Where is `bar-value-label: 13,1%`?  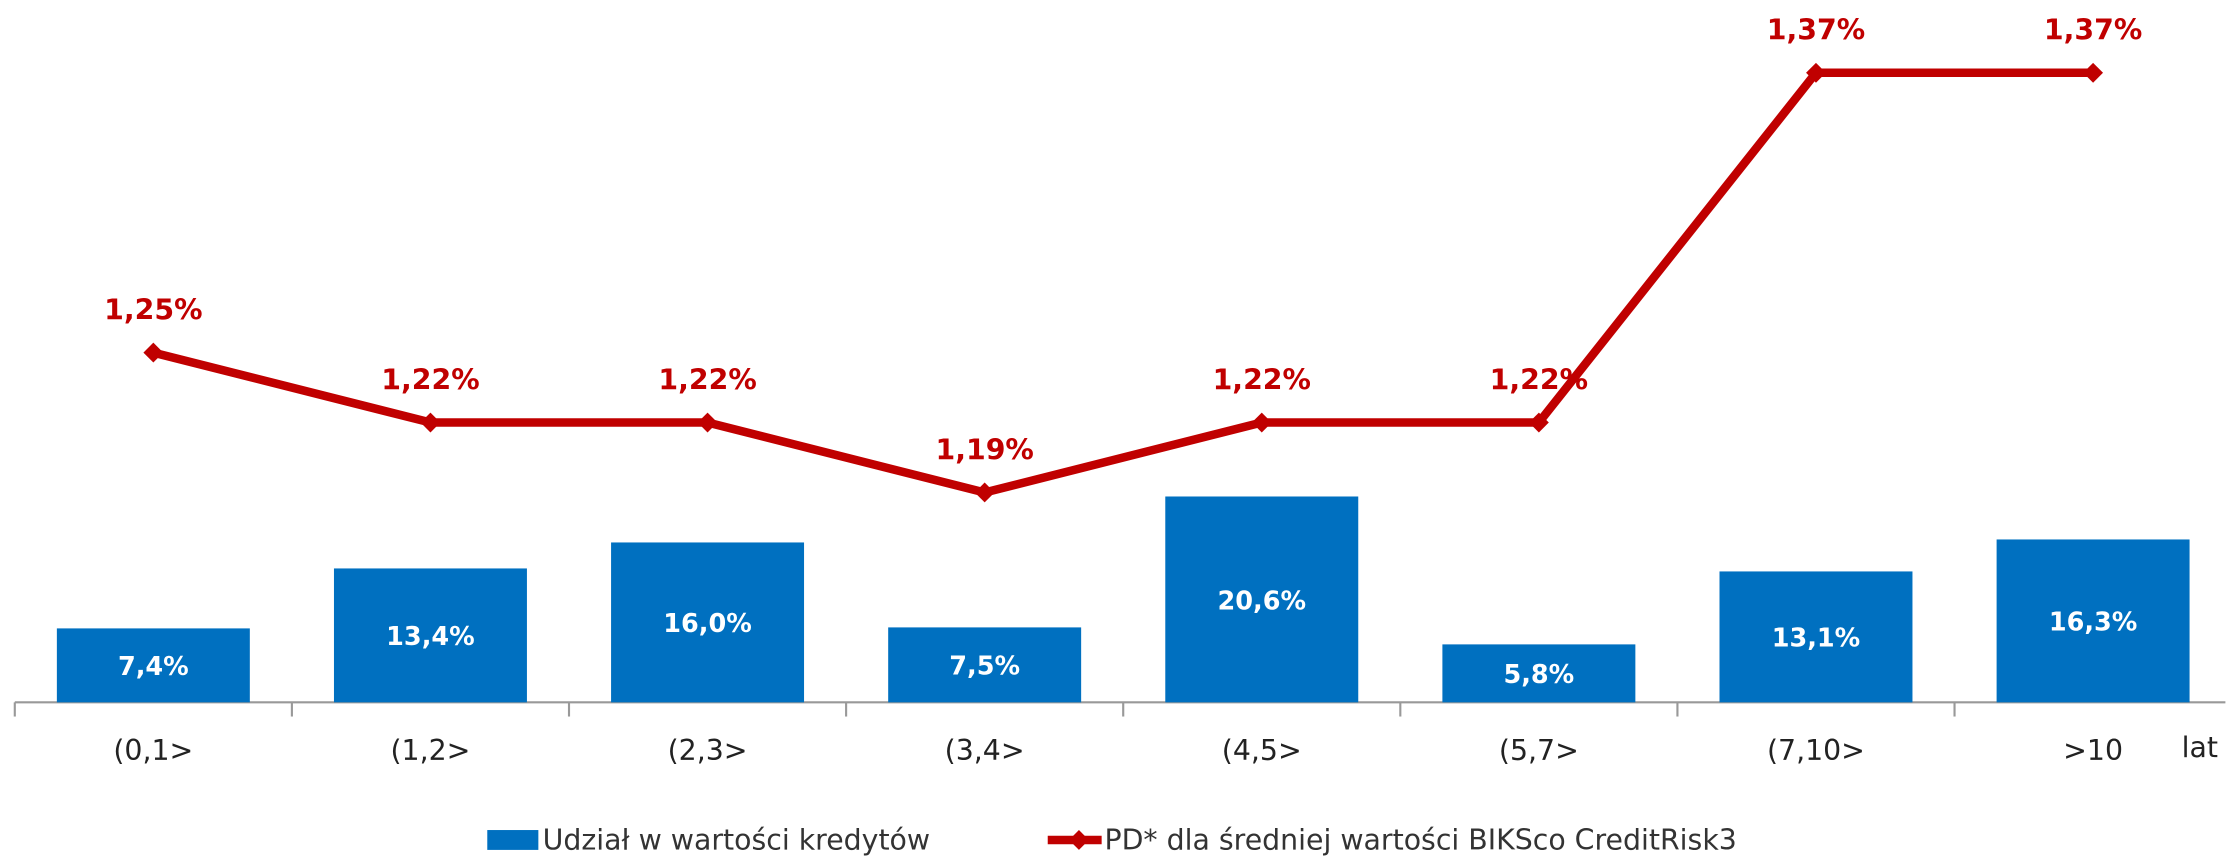
bar-value-label: 13,1% is located at coordinates (1816, 639).